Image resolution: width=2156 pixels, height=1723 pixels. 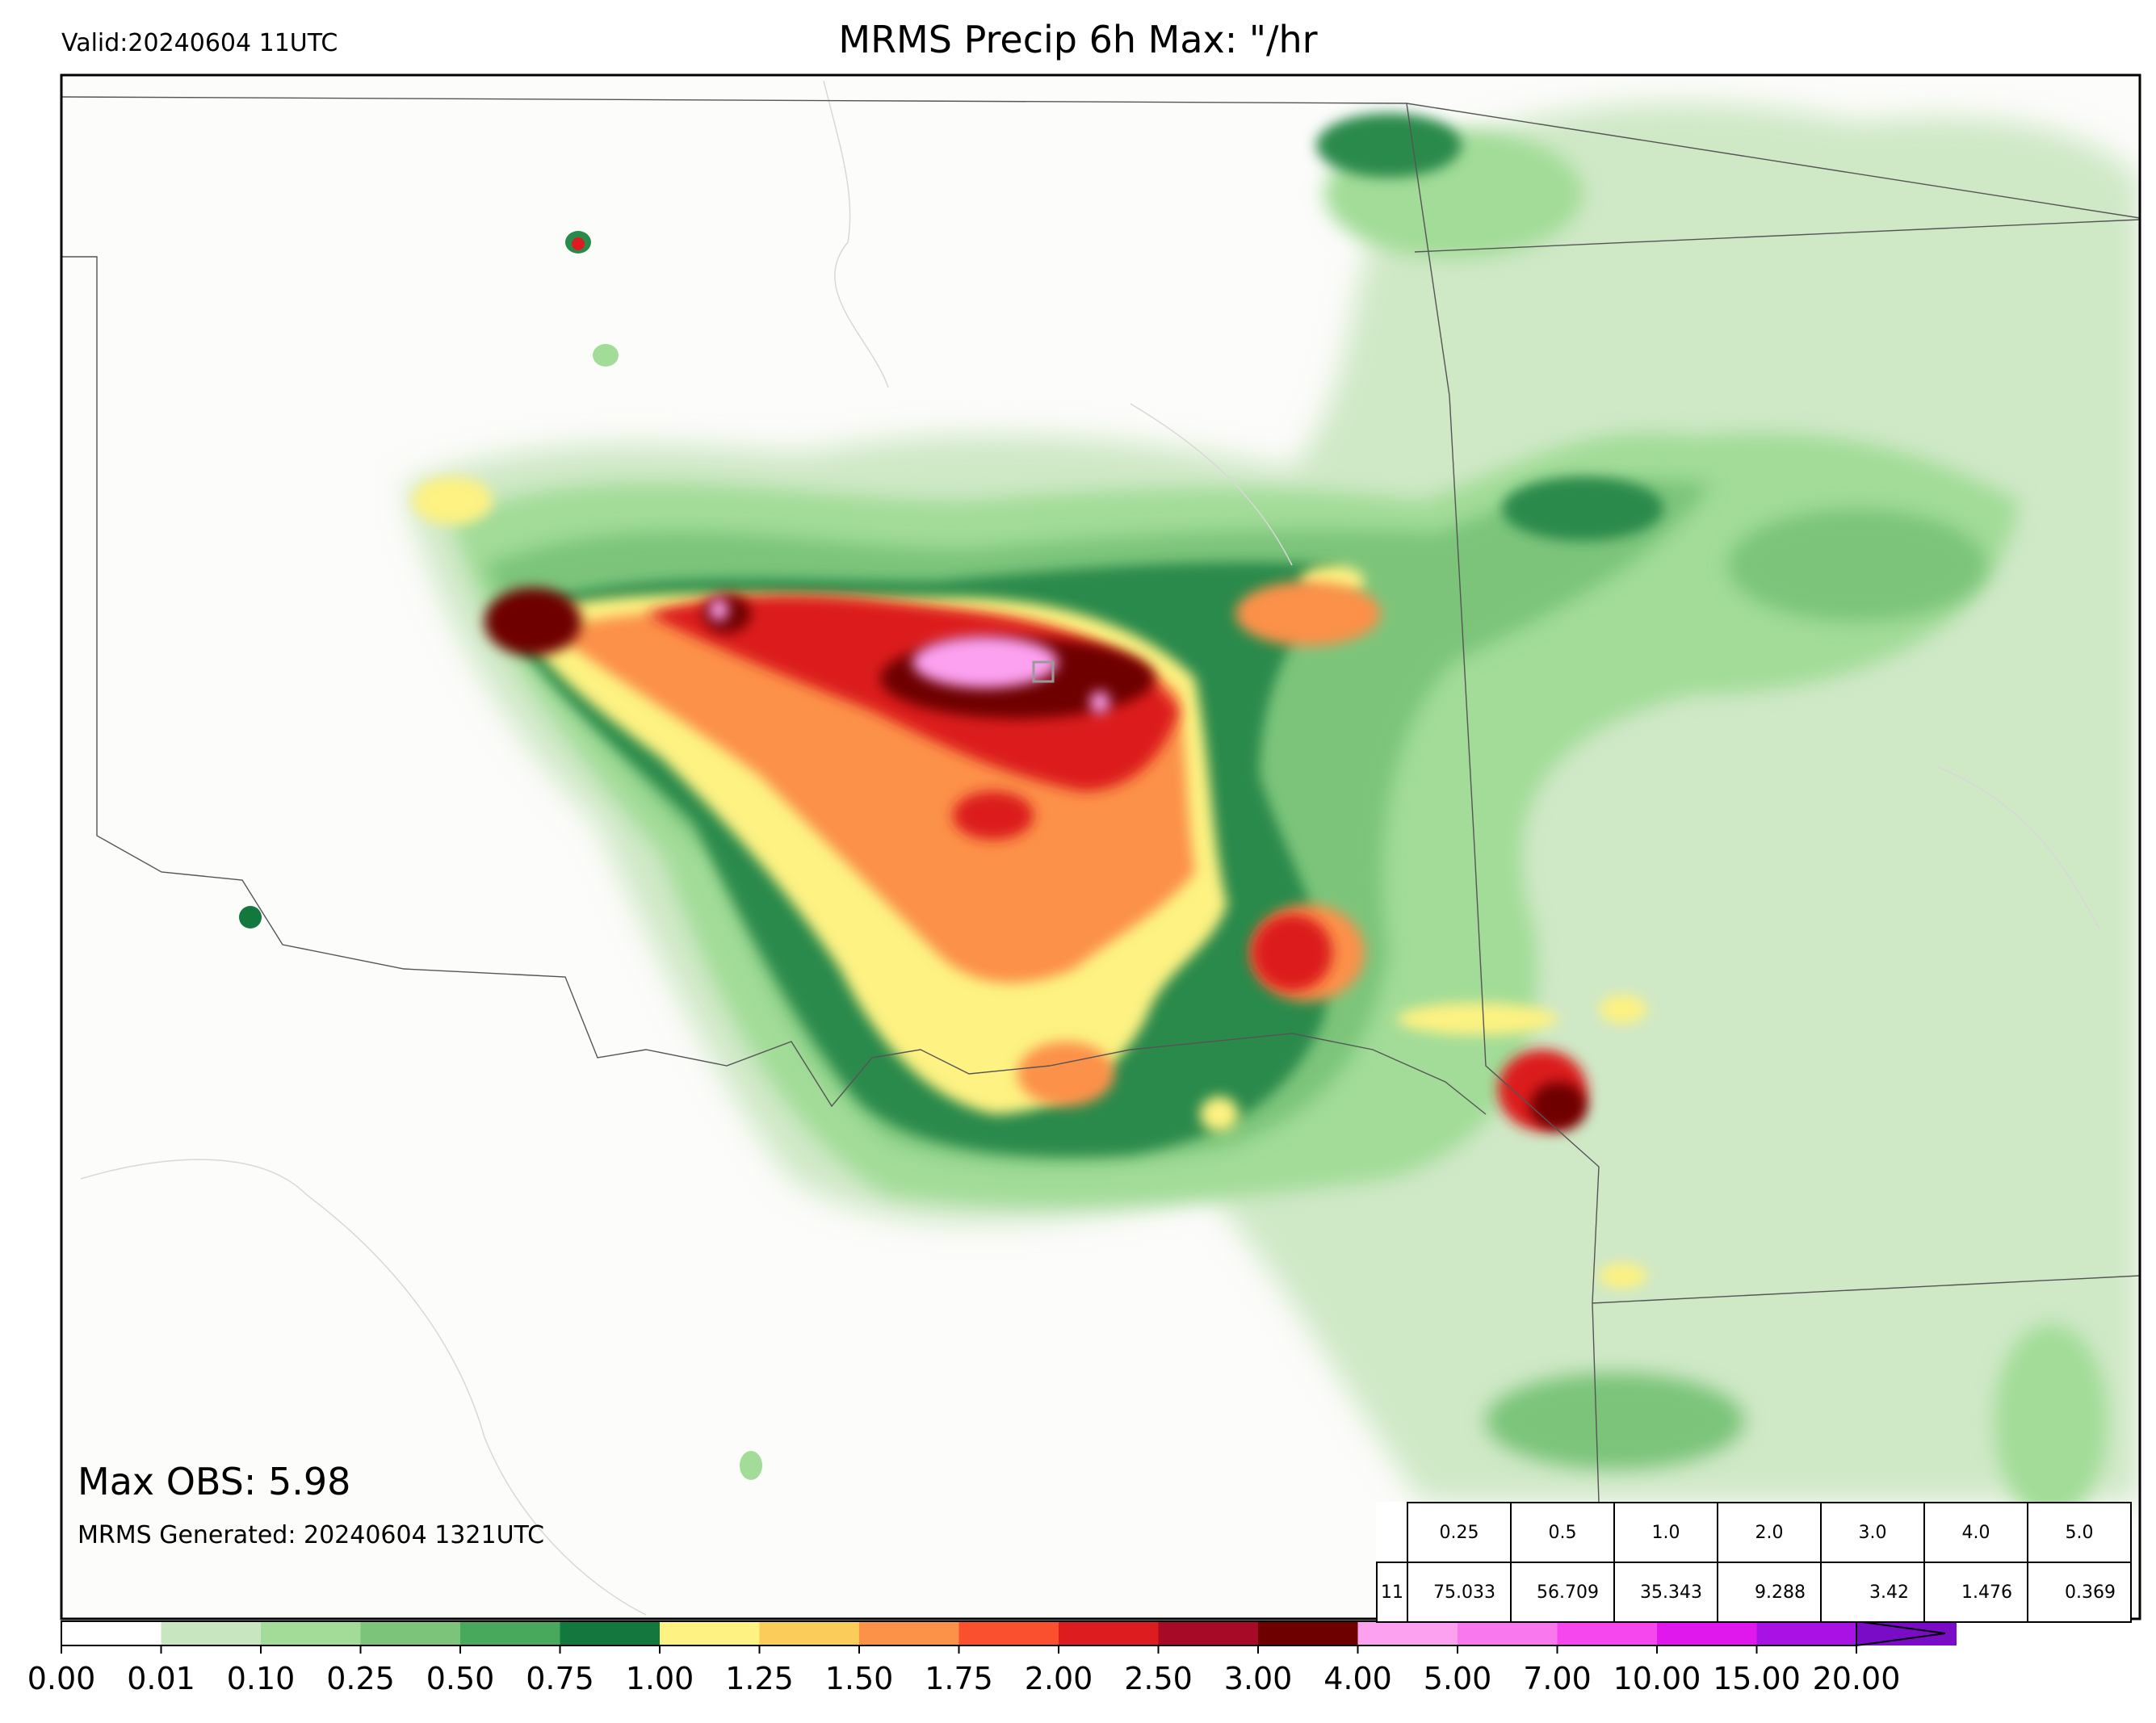 What do you see at coordinates (460, 1678) in the screenshot?
I see `colorbar-tick-label: 0.50` at bounding box center [460, 1678].